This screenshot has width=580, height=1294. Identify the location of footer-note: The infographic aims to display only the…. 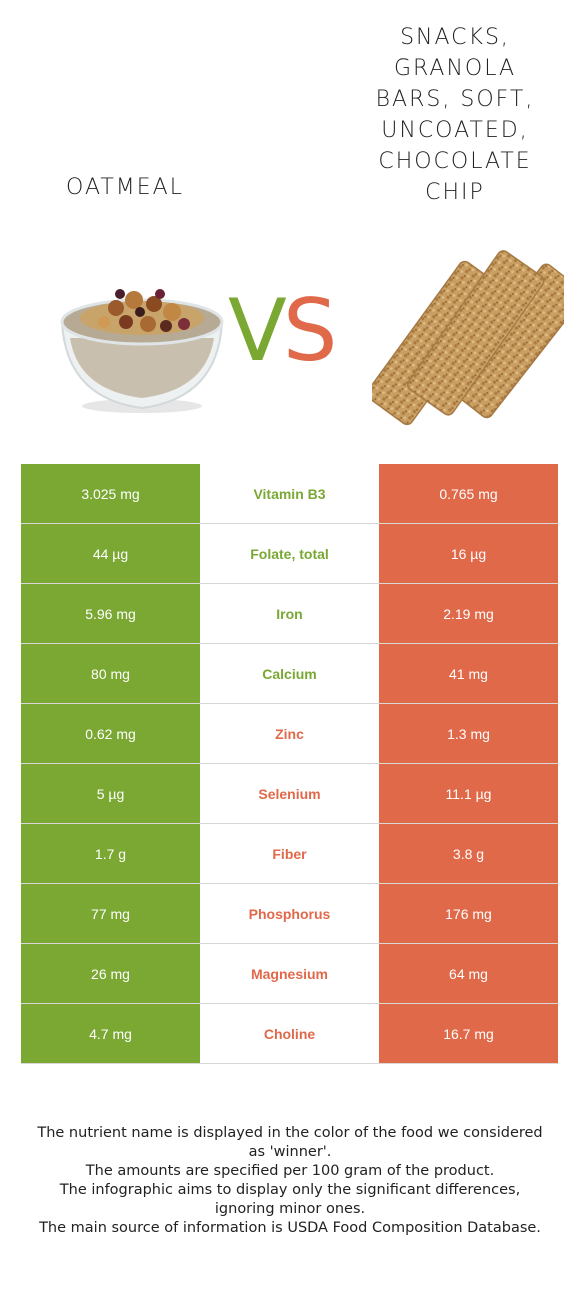
(290, 1199).